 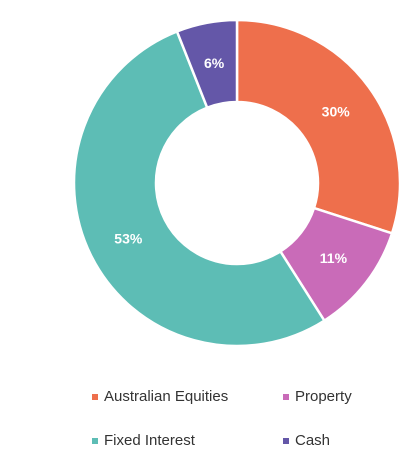 I want to click on legend-label-australian-equities: Australian Equities, so click(x=166, y=396).